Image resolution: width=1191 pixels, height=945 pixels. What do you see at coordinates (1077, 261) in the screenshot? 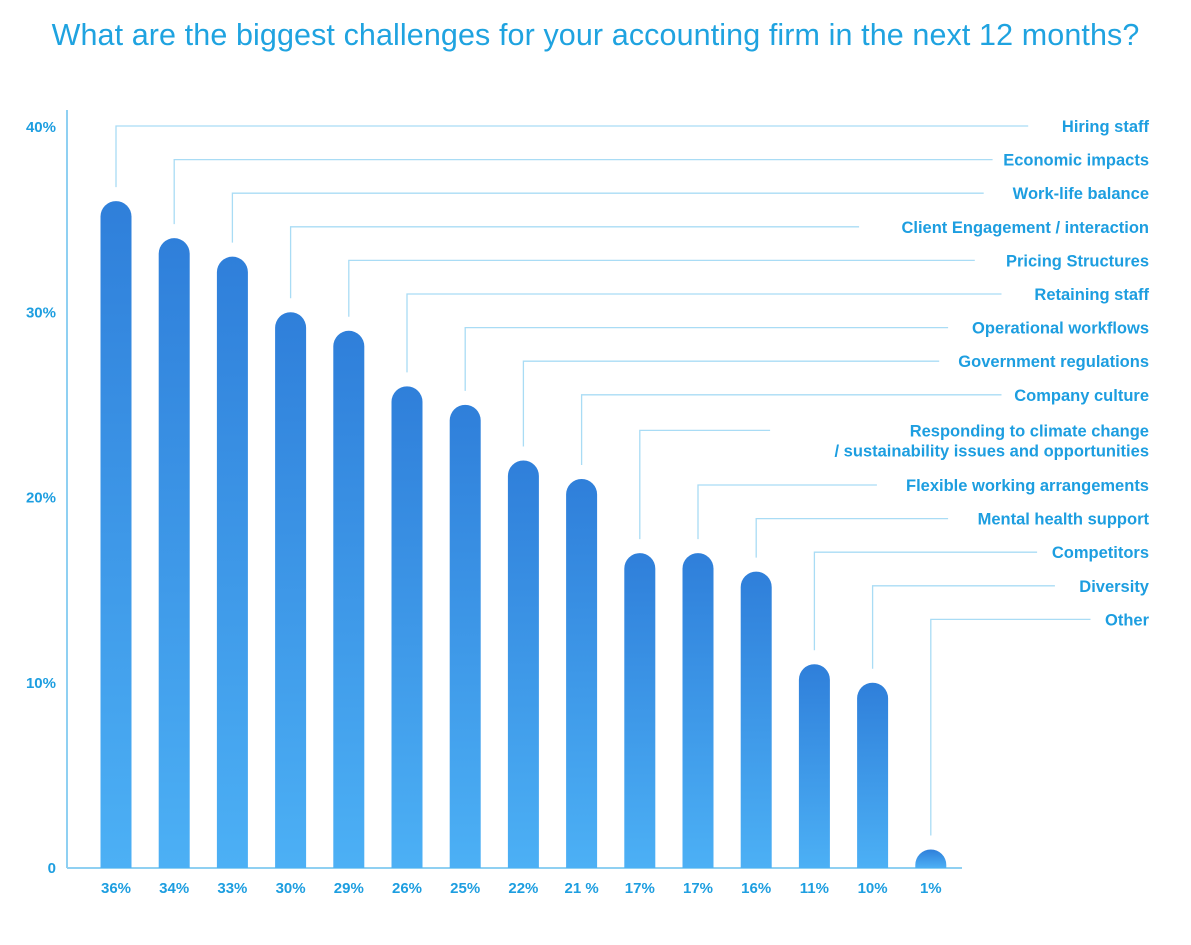
I see `category-label: Pricing Structures` at bounding box center [1077, 261].